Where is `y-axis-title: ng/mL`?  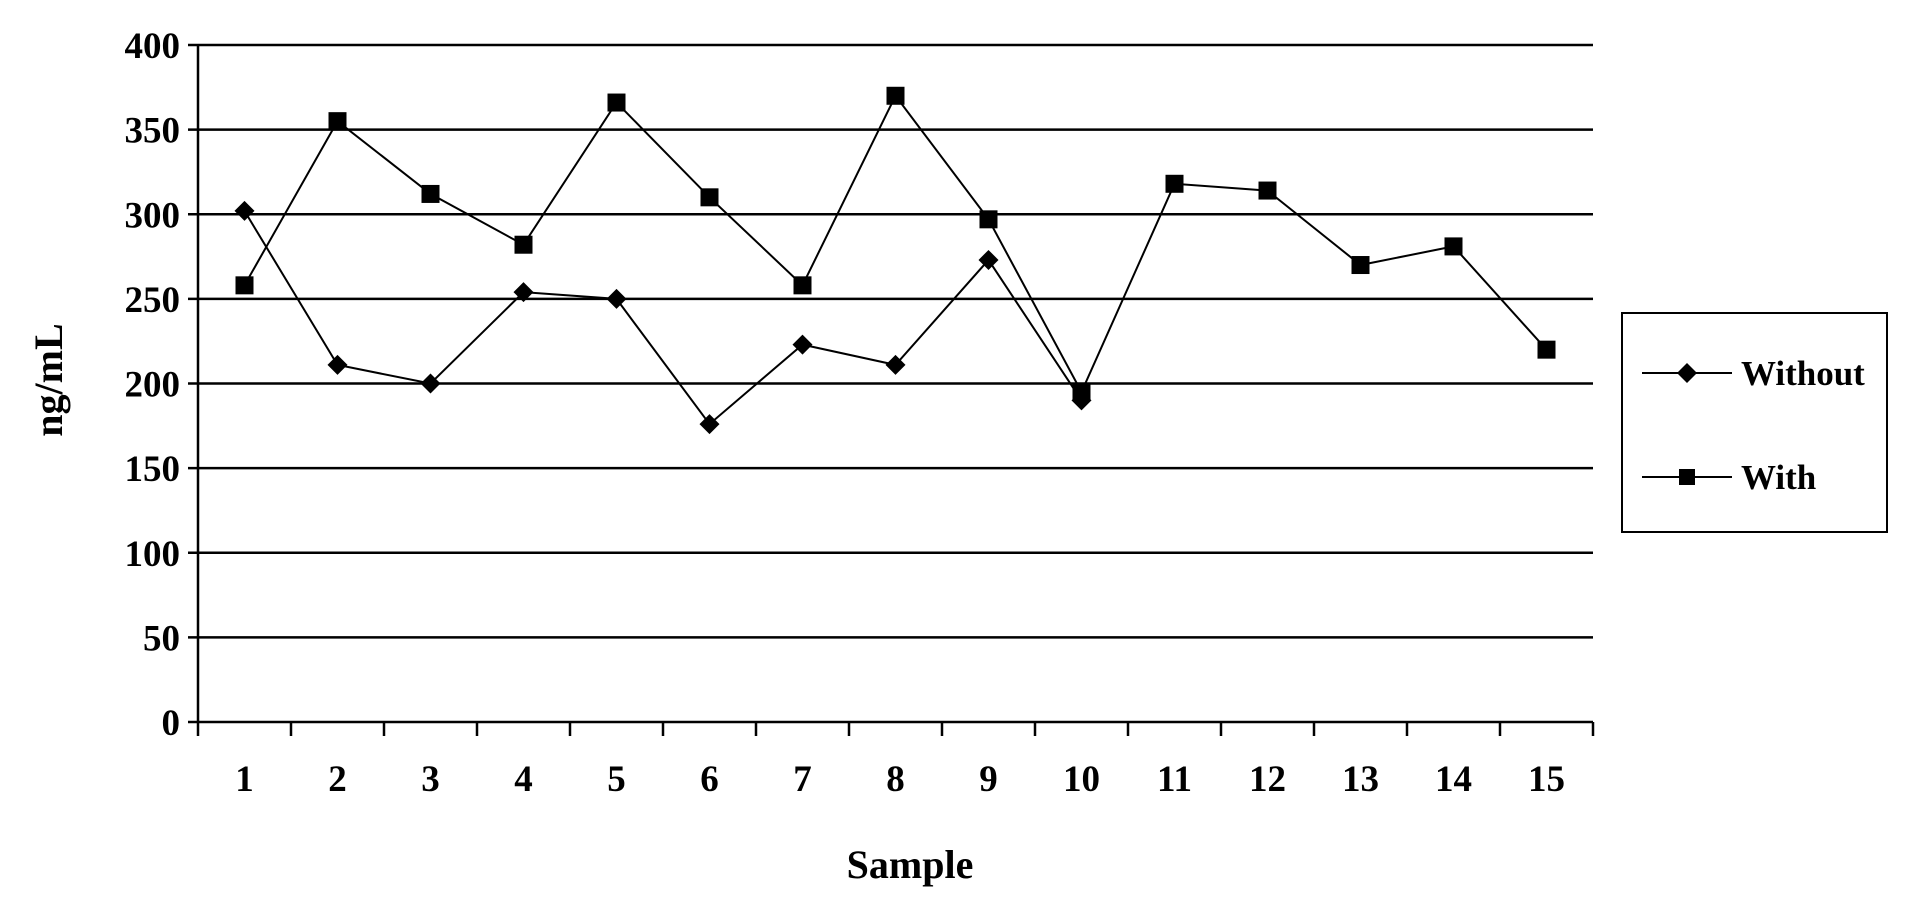
y-axis-title: ng/mL is located at coordinates (48, 379).